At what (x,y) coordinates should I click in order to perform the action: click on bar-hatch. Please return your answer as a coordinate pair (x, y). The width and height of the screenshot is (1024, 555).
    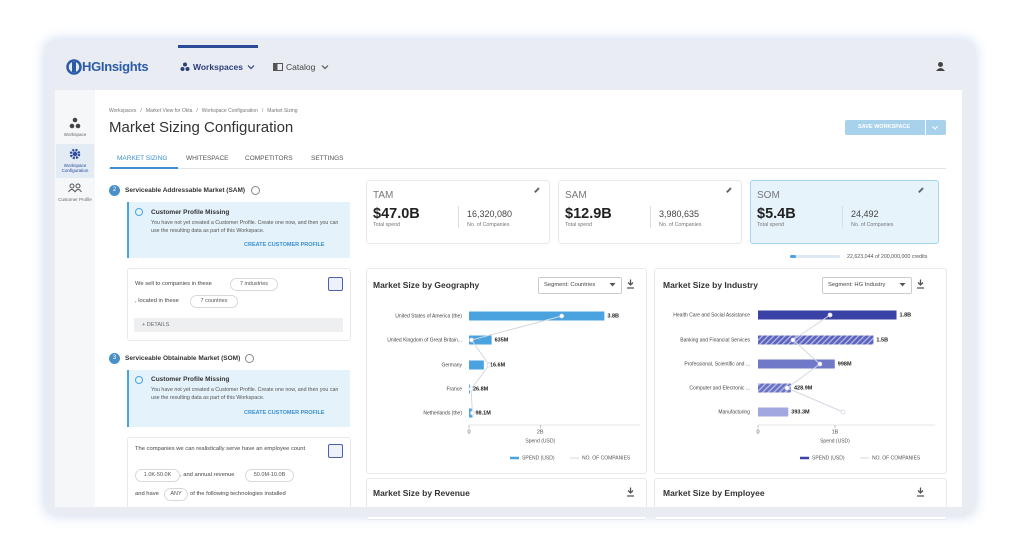
    Looking at the image, I should click on (816, 340).